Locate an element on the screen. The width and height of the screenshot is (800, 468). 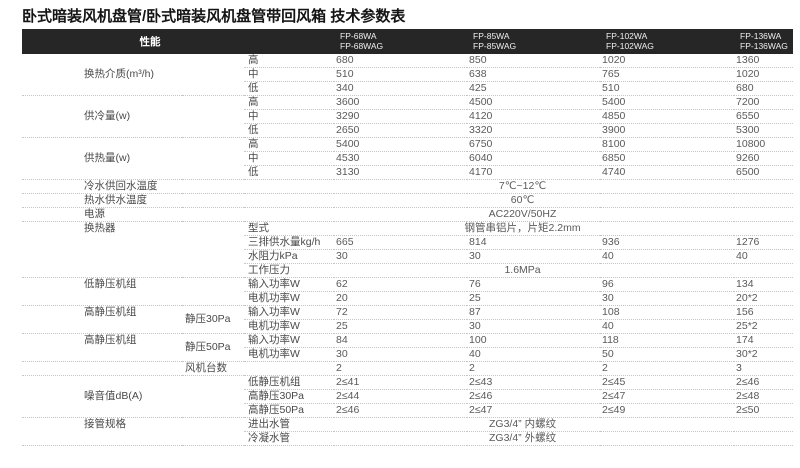
value-cell: 1276 is located at coordinates (764, 242).